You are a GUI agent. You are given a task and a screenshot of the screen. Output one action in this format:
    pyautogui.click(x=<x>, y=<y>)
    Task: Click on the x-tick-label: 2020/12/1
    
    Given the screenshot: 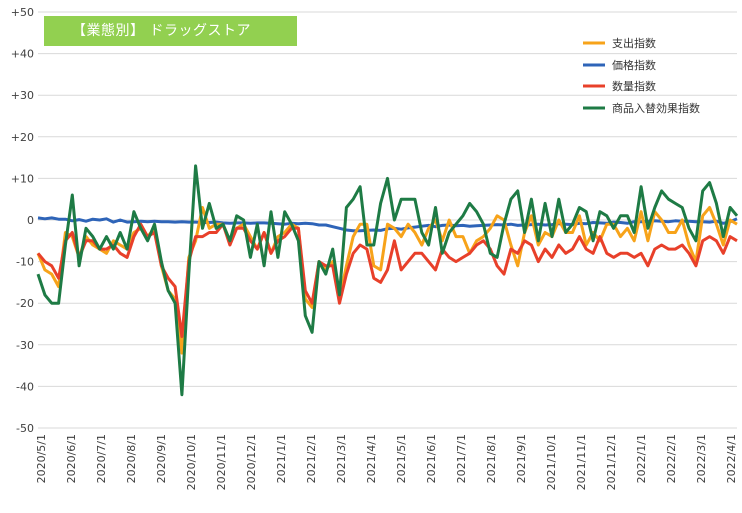 What is the action you would take?
    pyautogui.click(x=251, y=462)
    